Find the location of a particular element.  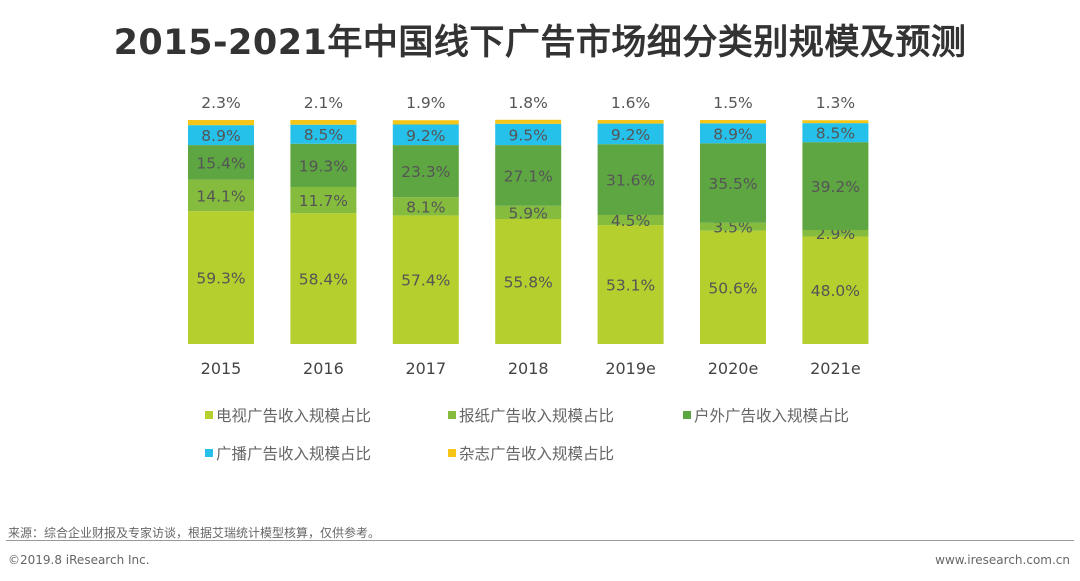

data-label: 8.1% is located at coordinates (425, 207).